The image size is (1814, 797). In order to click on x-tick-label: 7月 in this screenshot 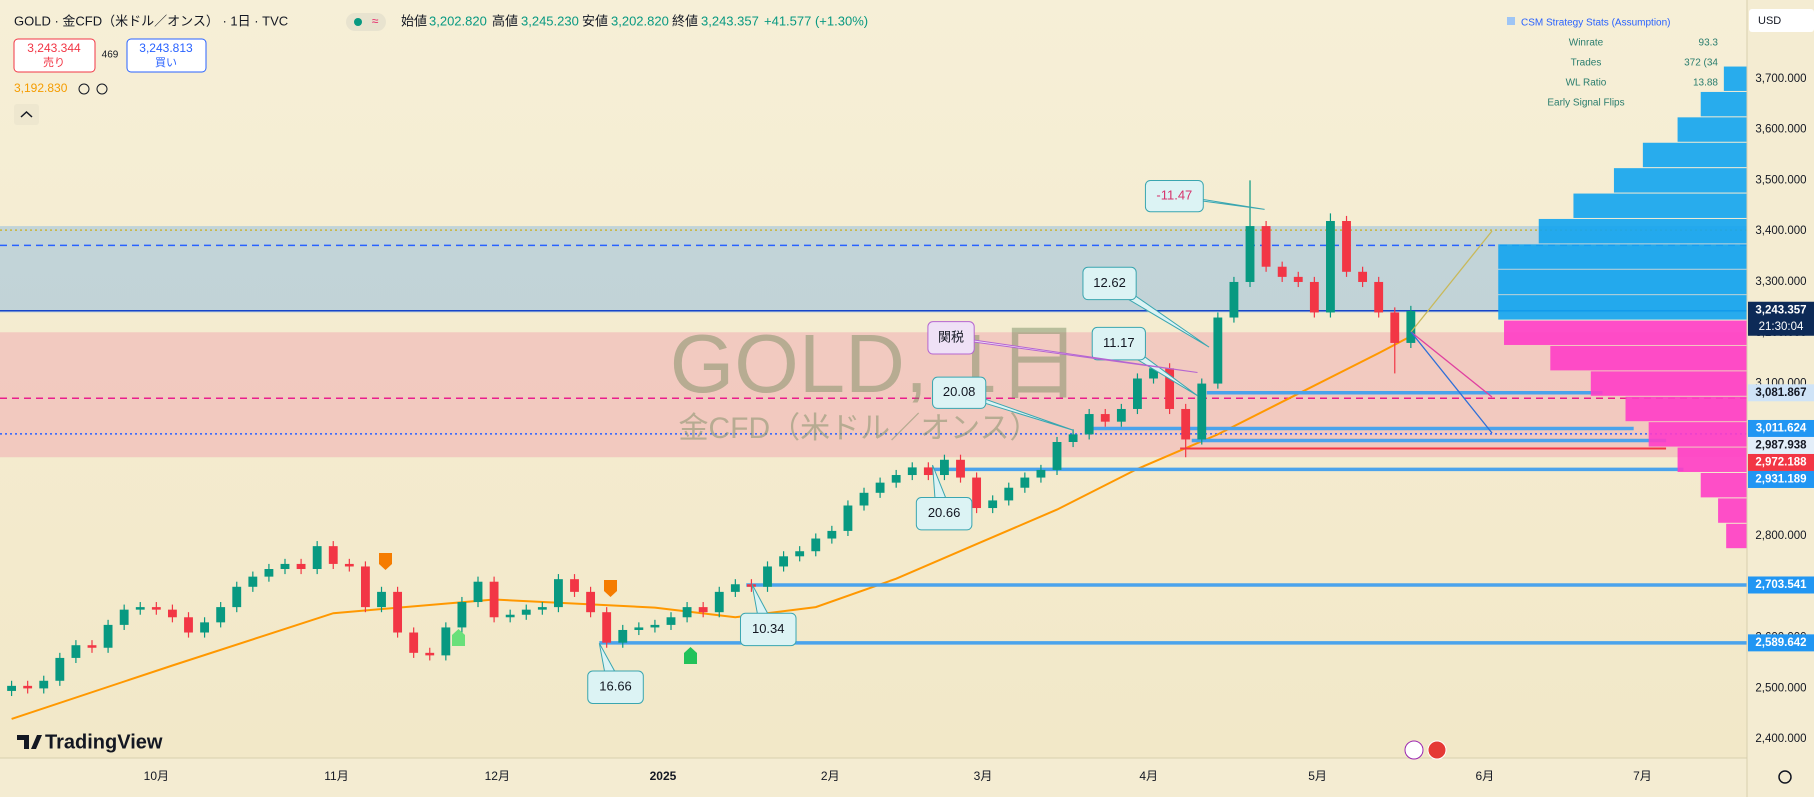, I will do `click(1642, 776)`.